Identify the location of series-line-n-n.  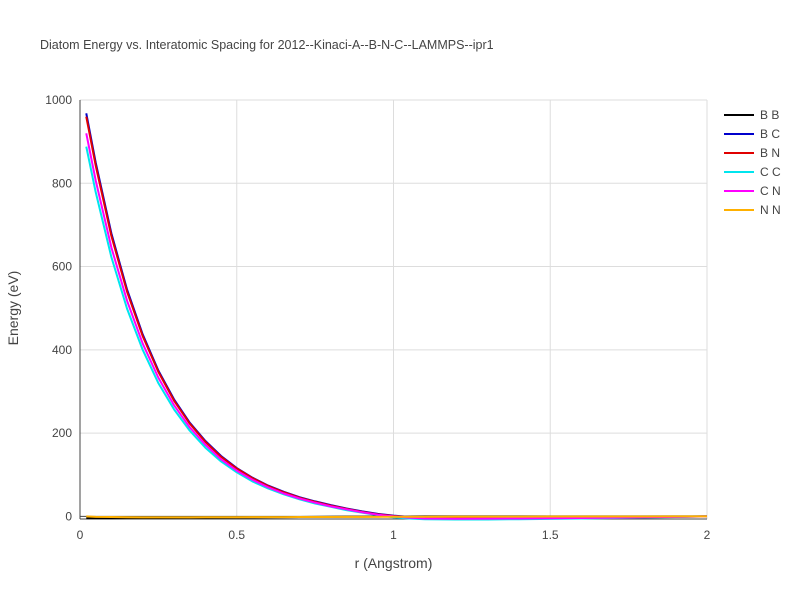
(396, 517).